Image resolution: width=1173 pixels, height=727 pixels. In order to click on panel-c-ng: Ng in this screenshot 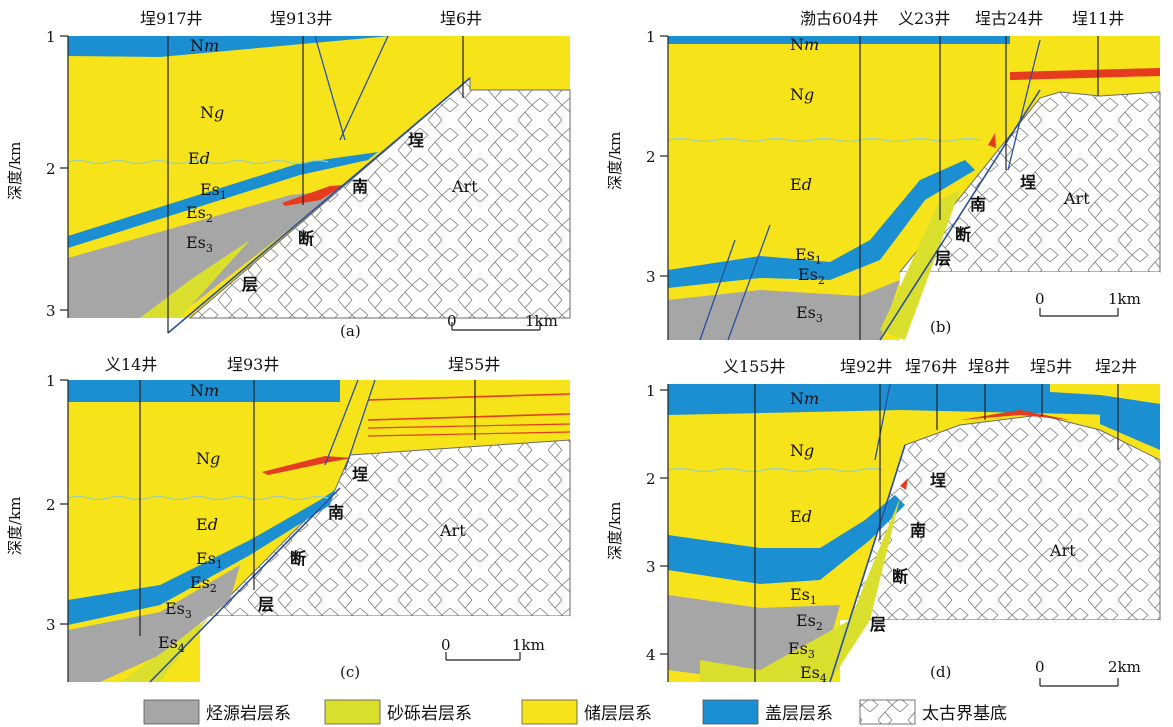, I will do `click(208, 458)`.